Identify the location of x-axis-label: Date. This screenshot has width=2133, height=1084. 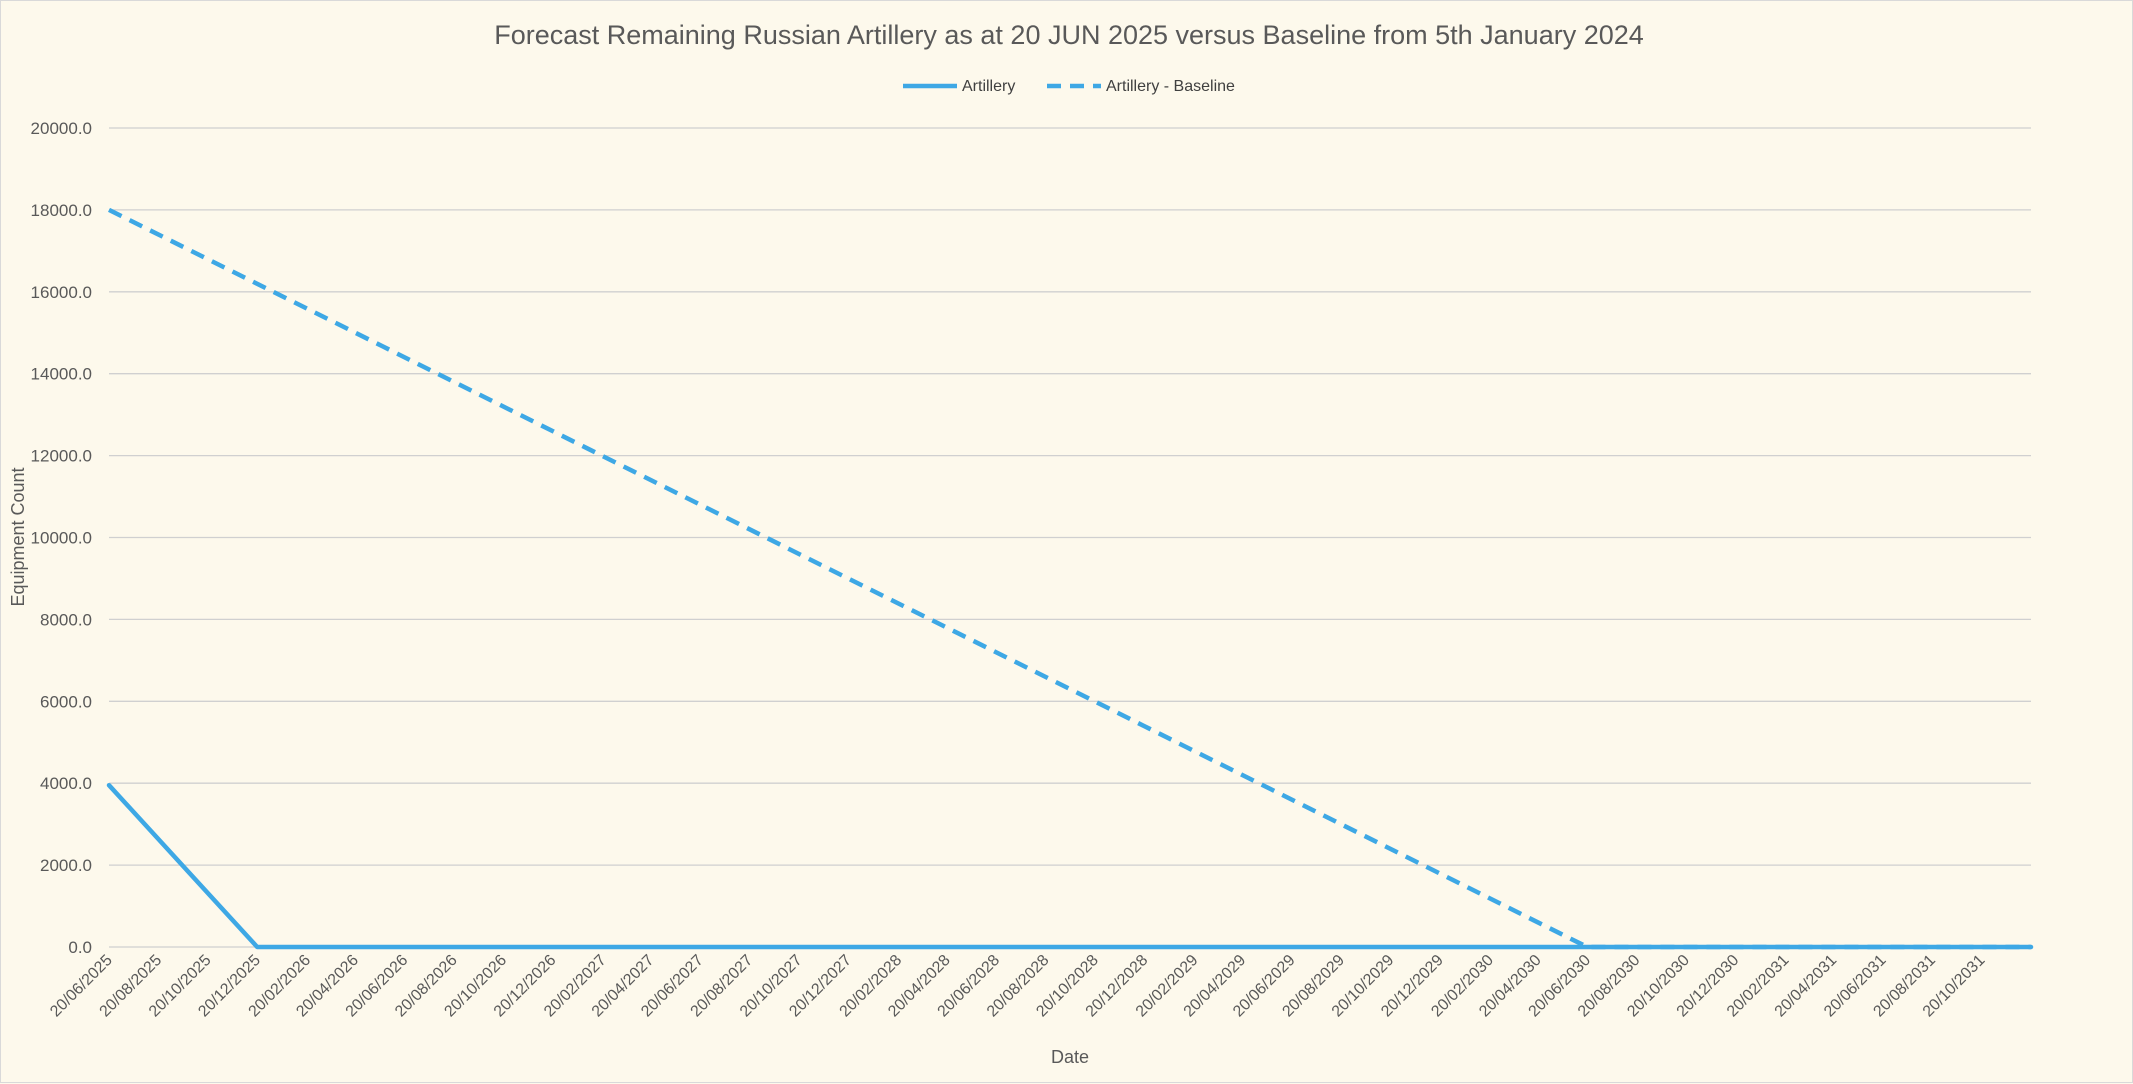
(1070, 1057).